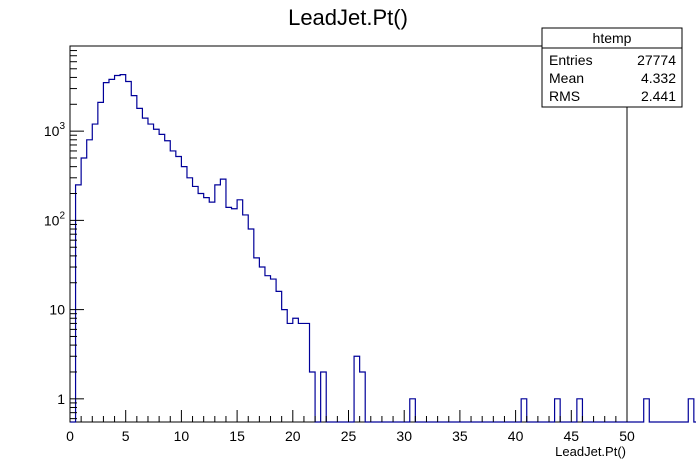  Describe the element at coordinates (61, 399) in the screenshot. I see `y-tick-label: 1` at that location.